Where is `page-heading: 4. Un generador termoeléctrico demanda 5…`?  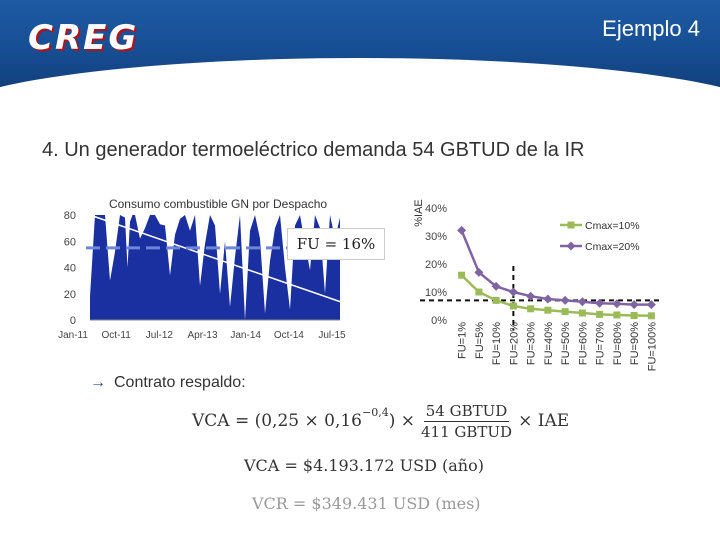 page-heading: 4. Un generador termoeléctrico demanda 5… is located at coordinates (313, 150).